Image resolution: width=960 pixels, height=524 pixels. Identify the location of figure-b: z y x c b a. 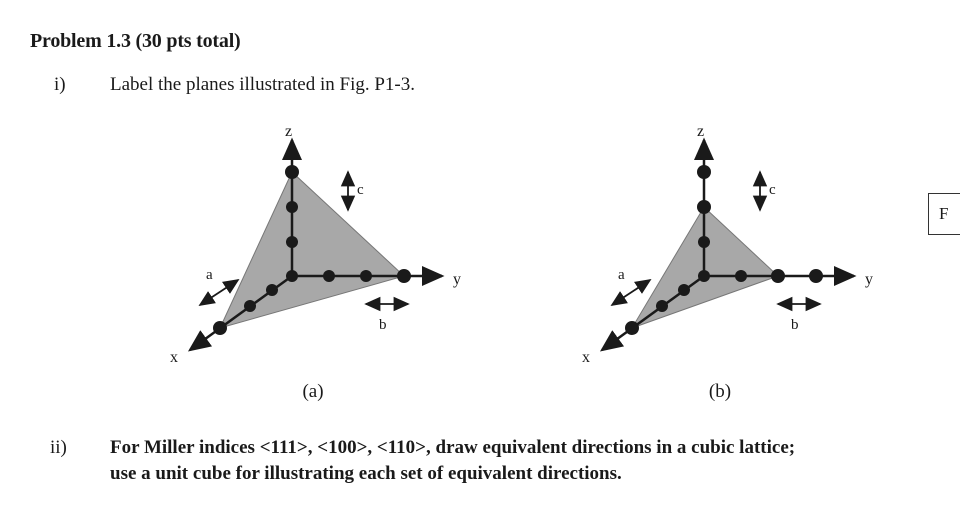
(727, 244).